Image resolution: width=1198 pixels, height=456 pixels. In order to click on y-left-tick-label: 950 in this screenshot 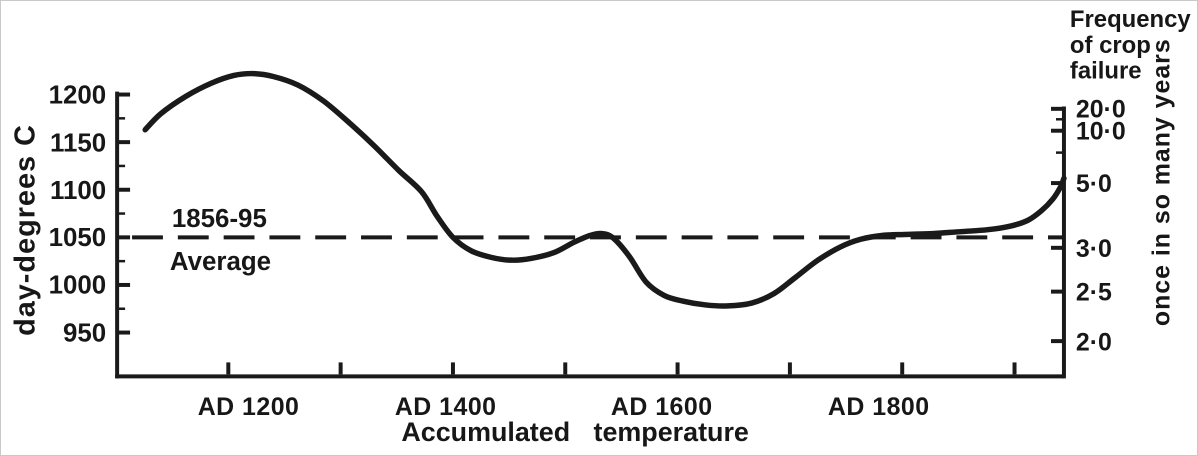, I will do `click(84, 334)`.